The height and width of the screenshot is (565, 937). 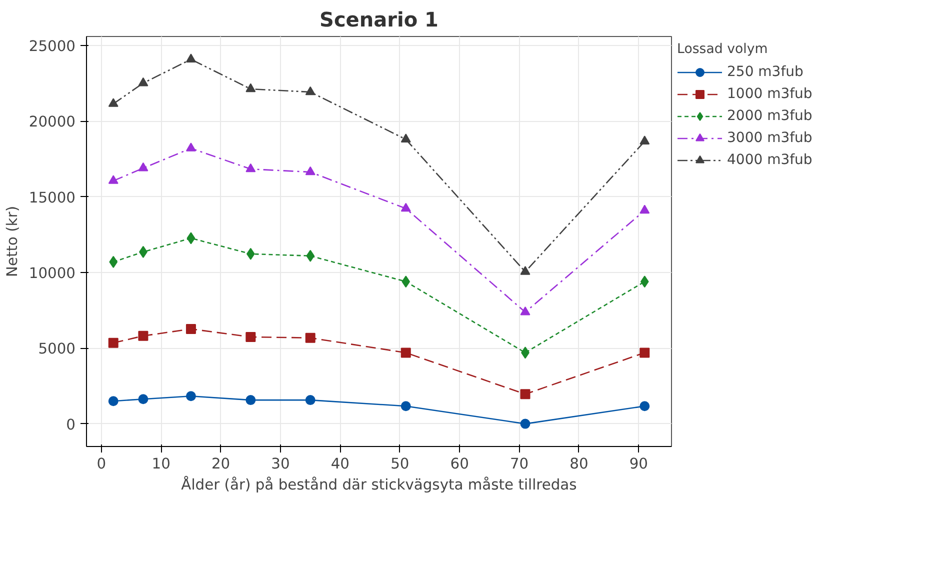 What do you see at coordinates (101, 464) in the screenshot?
I see `x-tick-label: 0` at bounding box center [101, 464].